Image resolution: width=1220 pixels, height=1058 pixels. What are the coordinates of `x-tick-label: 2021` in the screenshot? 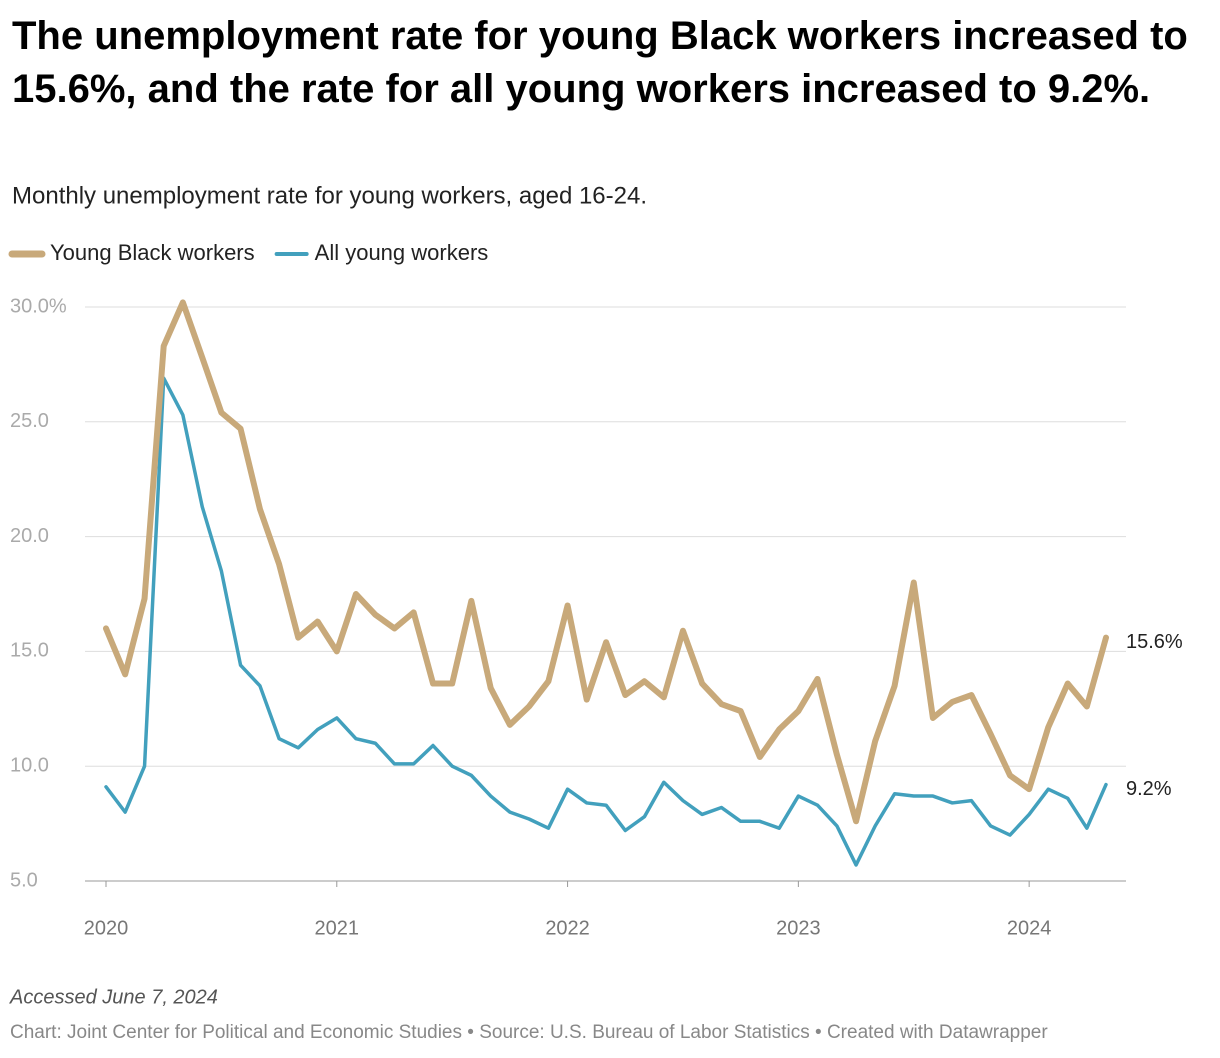 It's located at (337, 928).